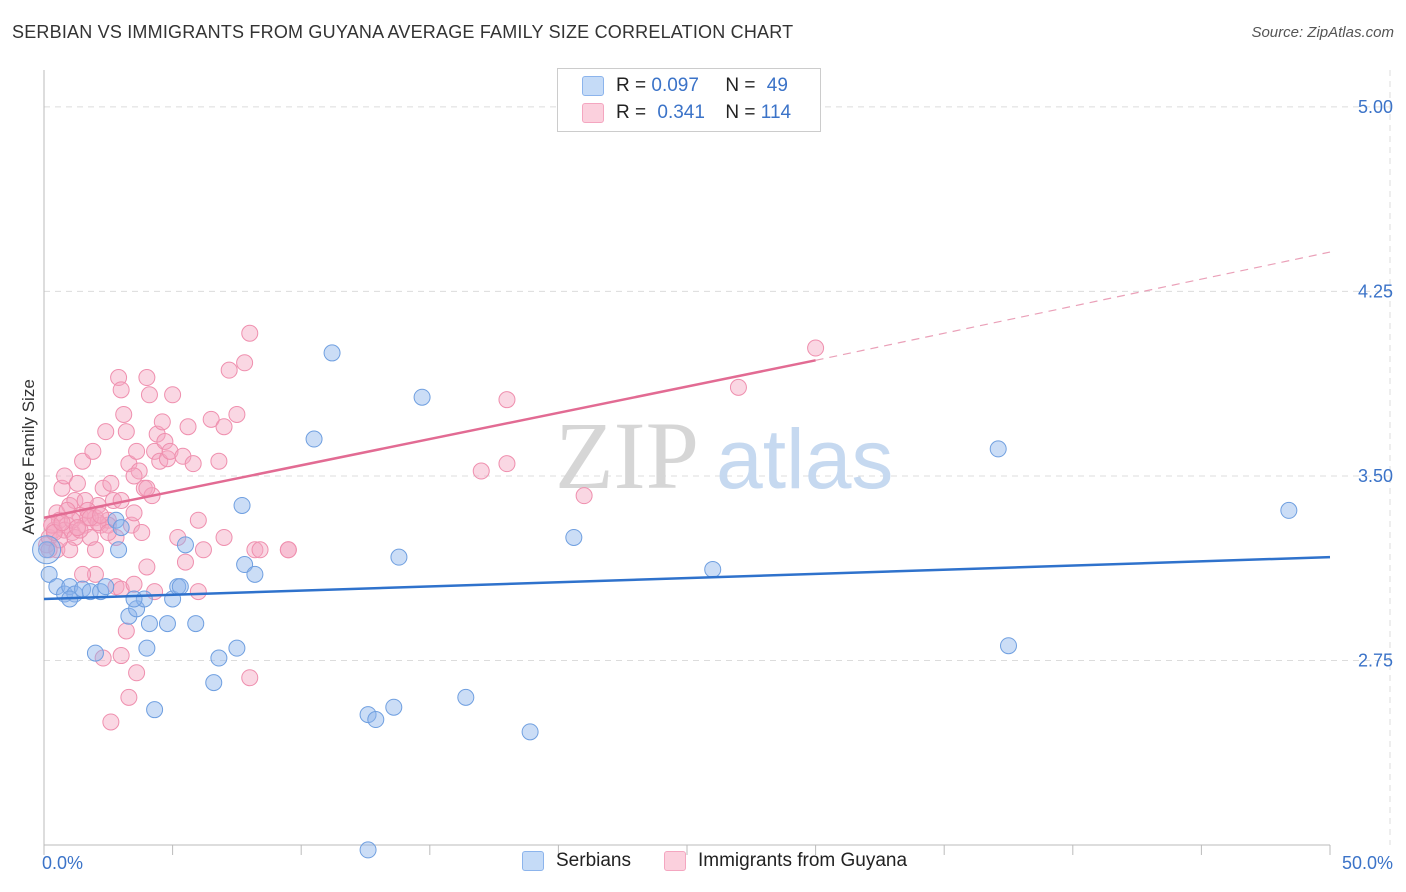  I want to click on trend-line-guyana, so click(429, 439).